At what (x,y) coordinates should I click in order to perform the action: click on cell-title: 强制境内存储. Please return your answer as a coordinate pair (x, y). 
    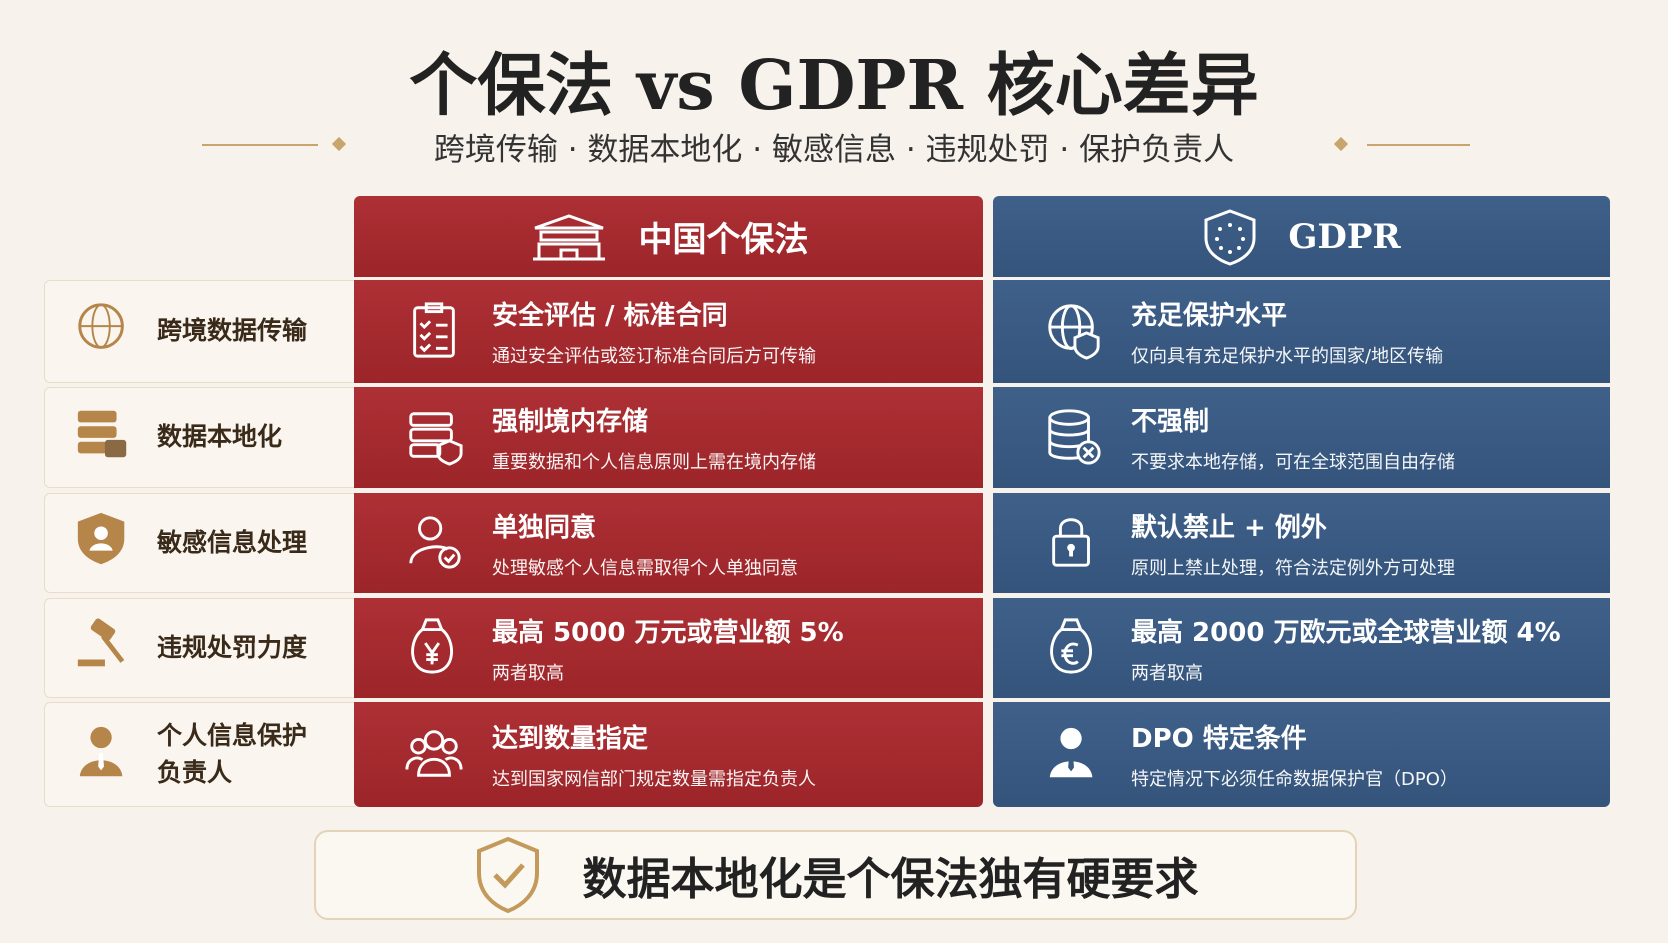
    Looking at the image, I should click on (570, 422).